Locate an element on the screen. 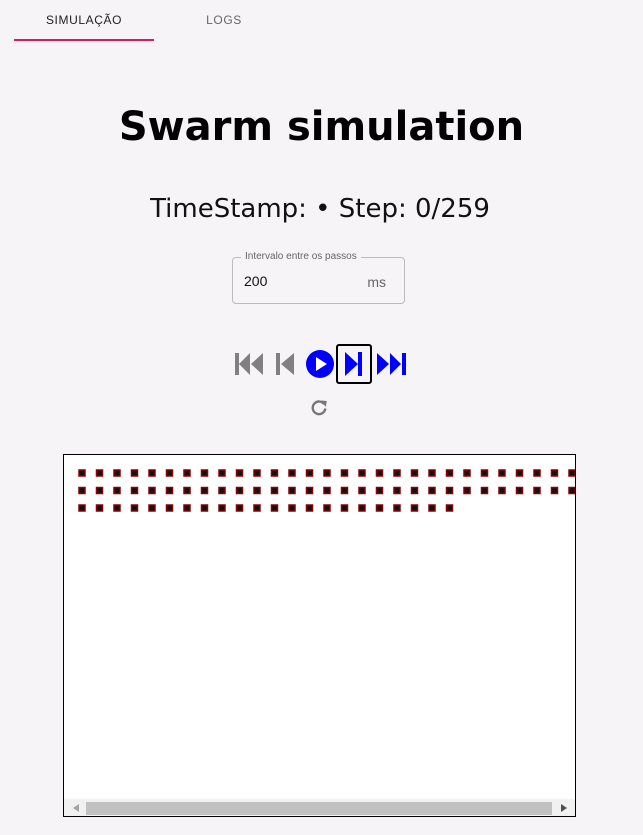  skip-to-start-icon is located at coordinates (249, 364).